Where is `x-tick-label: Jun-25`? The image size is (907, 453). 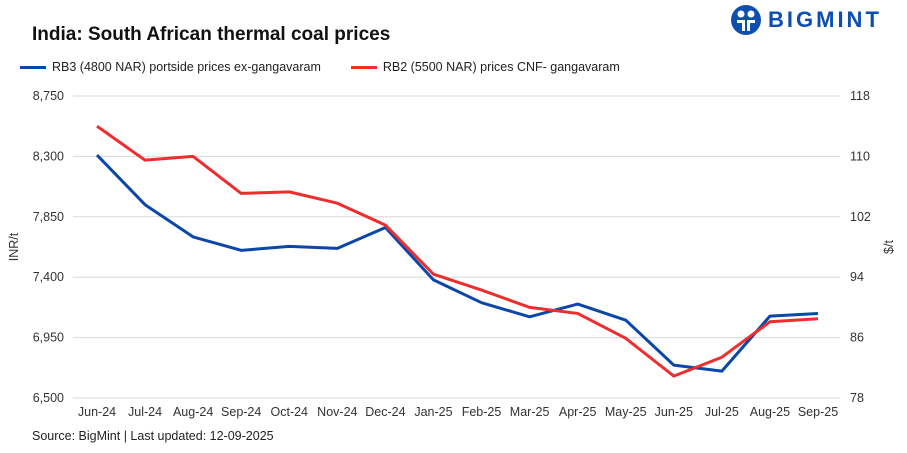 x-tick-label: Jun-25 is located at coordinates (674, 412).